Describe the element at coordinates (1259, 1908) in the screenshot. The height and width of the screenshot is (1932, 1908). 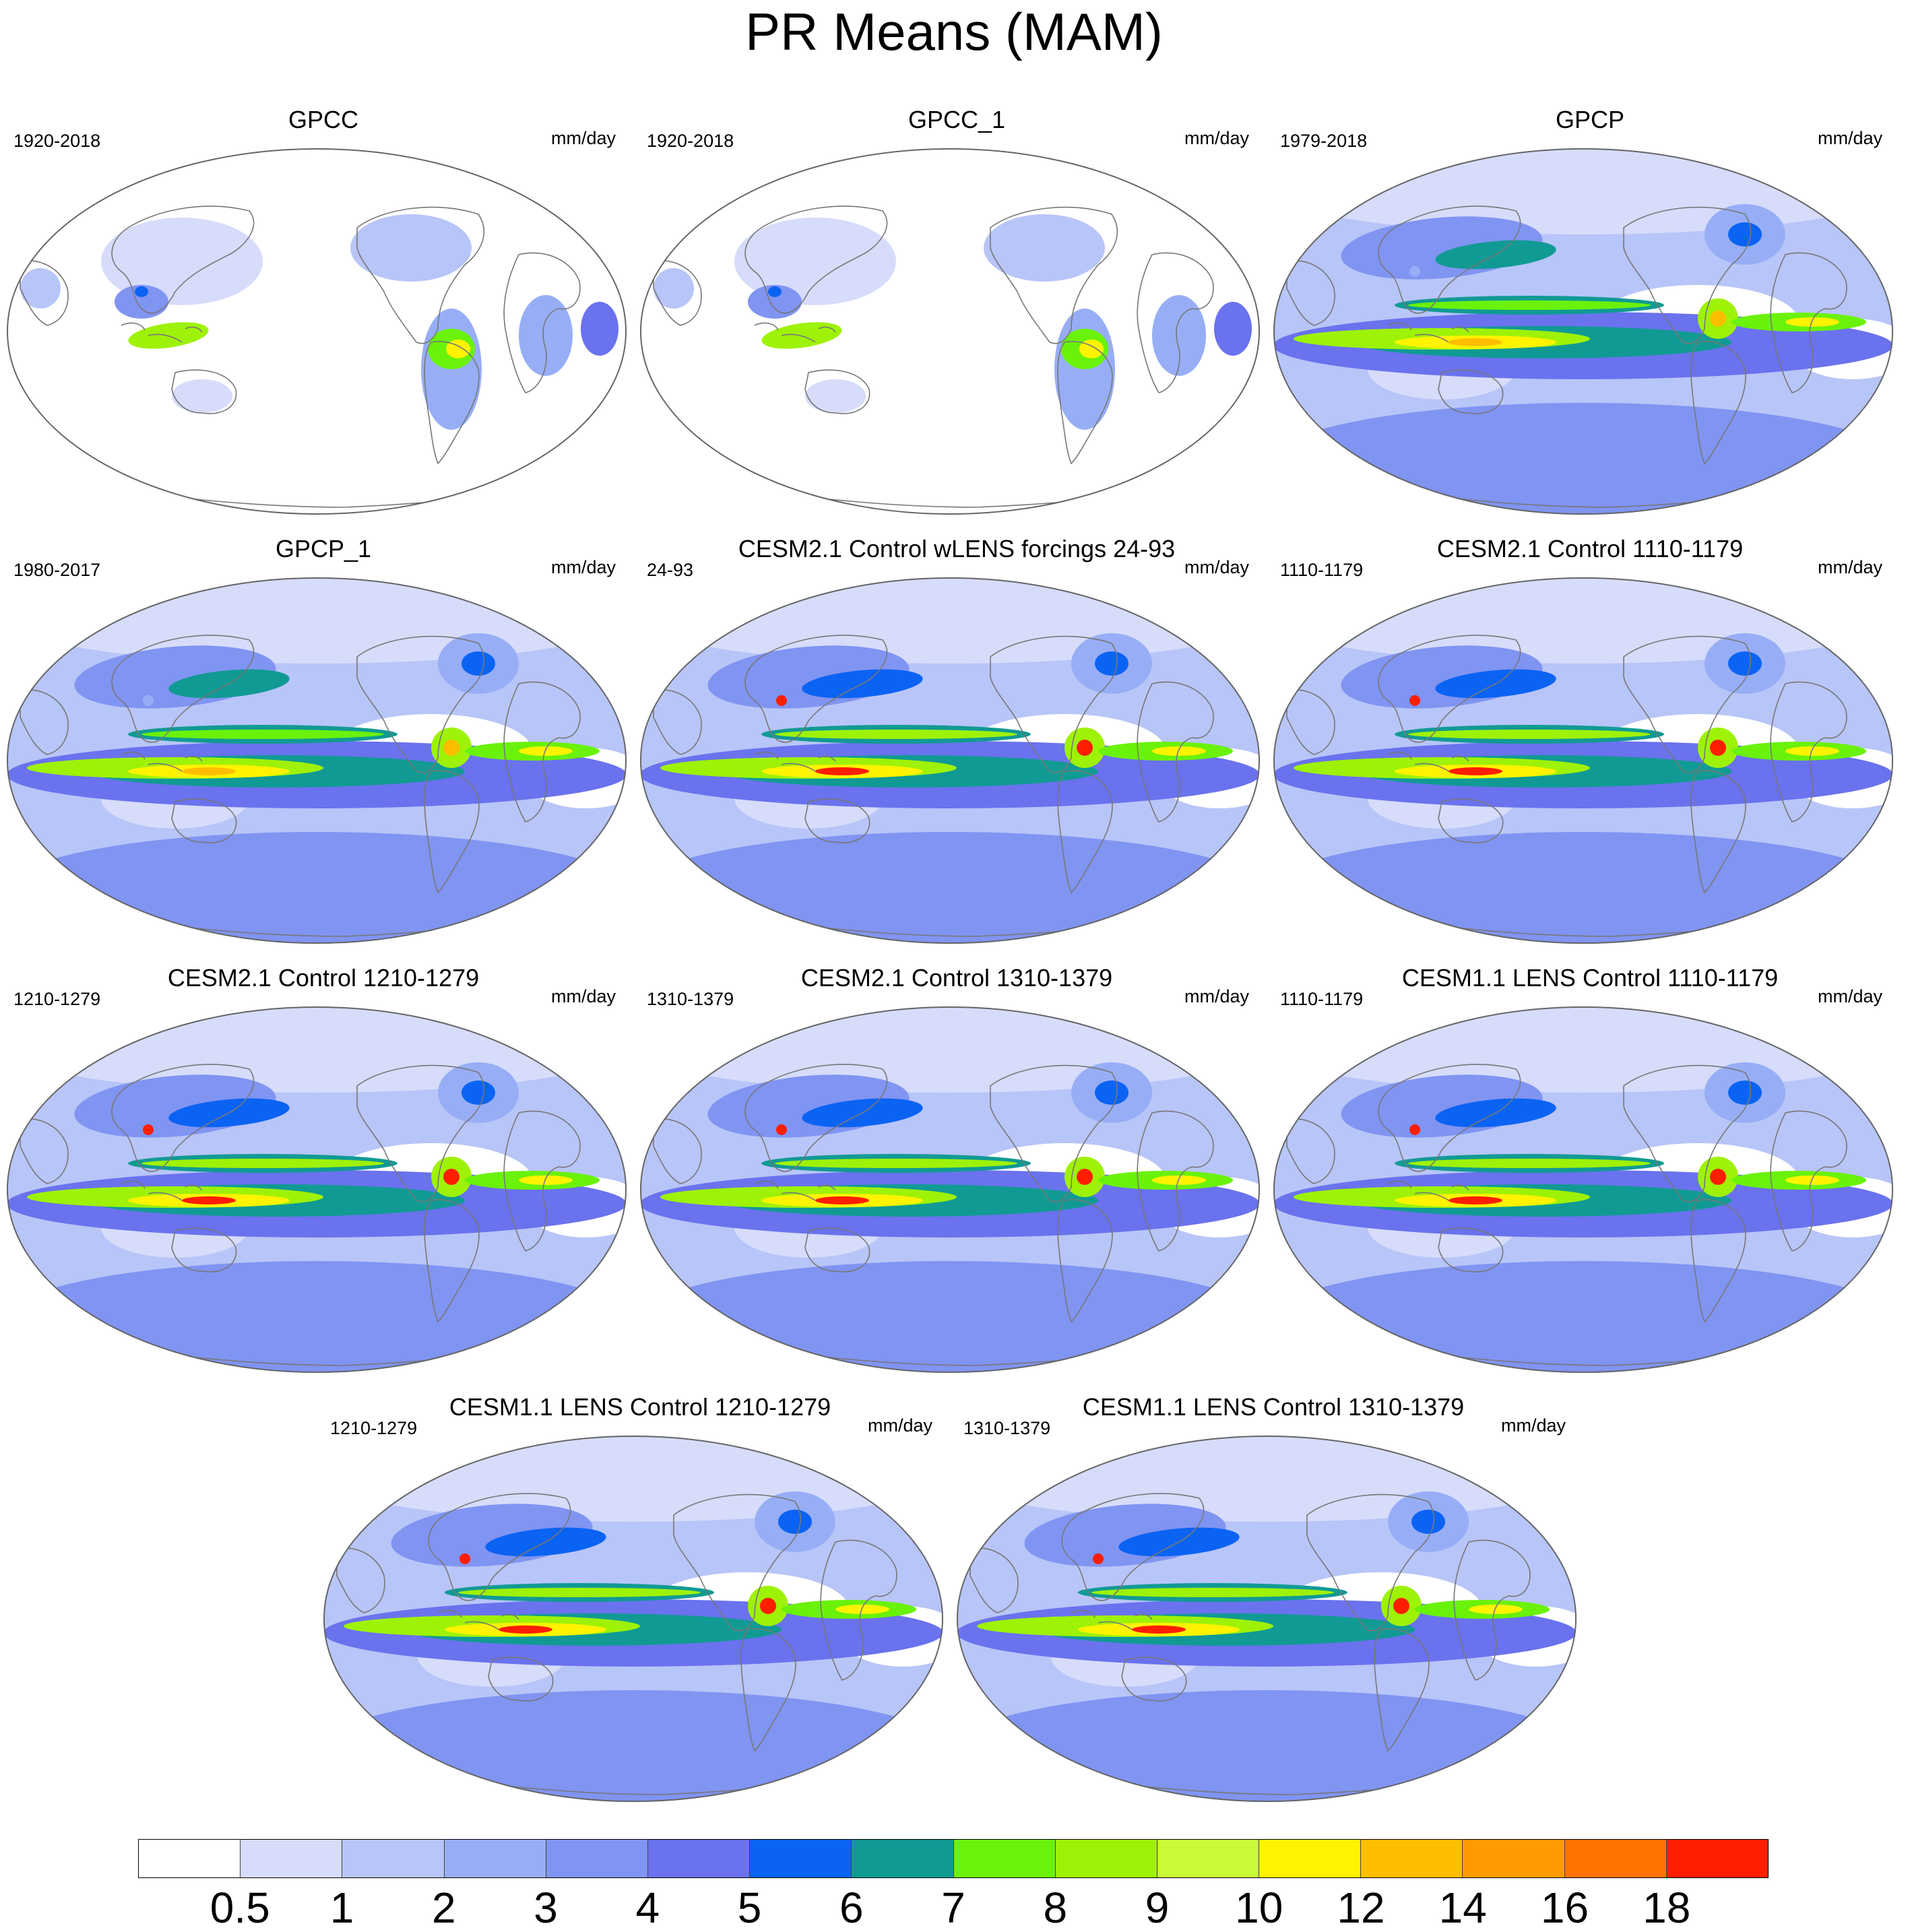
I see `colorbar-tick-label: 10` at that location.